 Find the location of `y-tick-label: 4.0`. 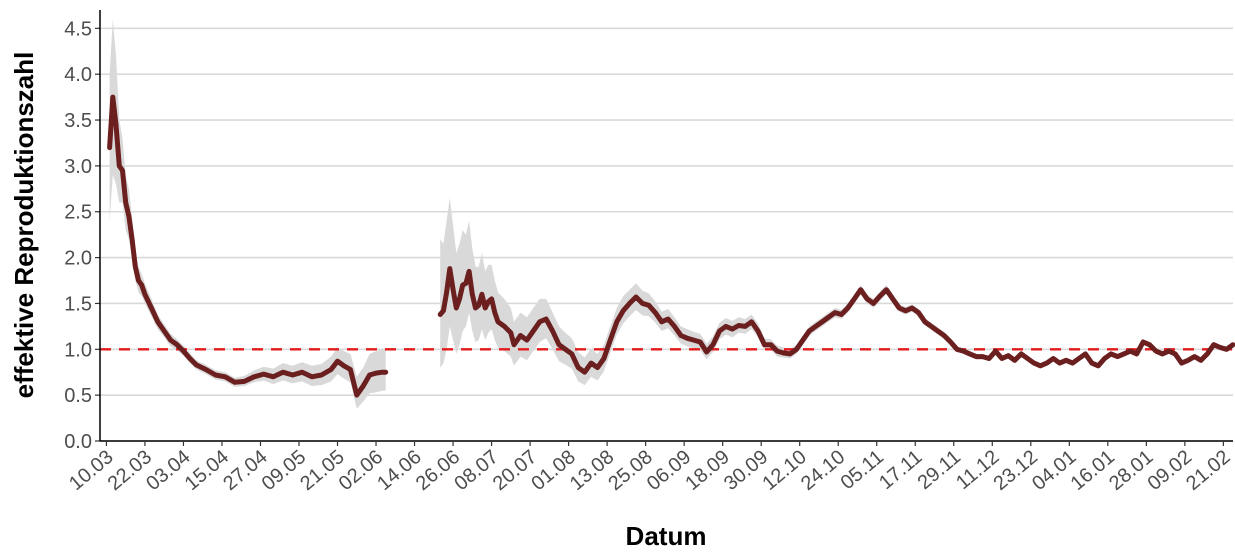

y-tick-label: 4.0 is located at coordinates (78, 75).